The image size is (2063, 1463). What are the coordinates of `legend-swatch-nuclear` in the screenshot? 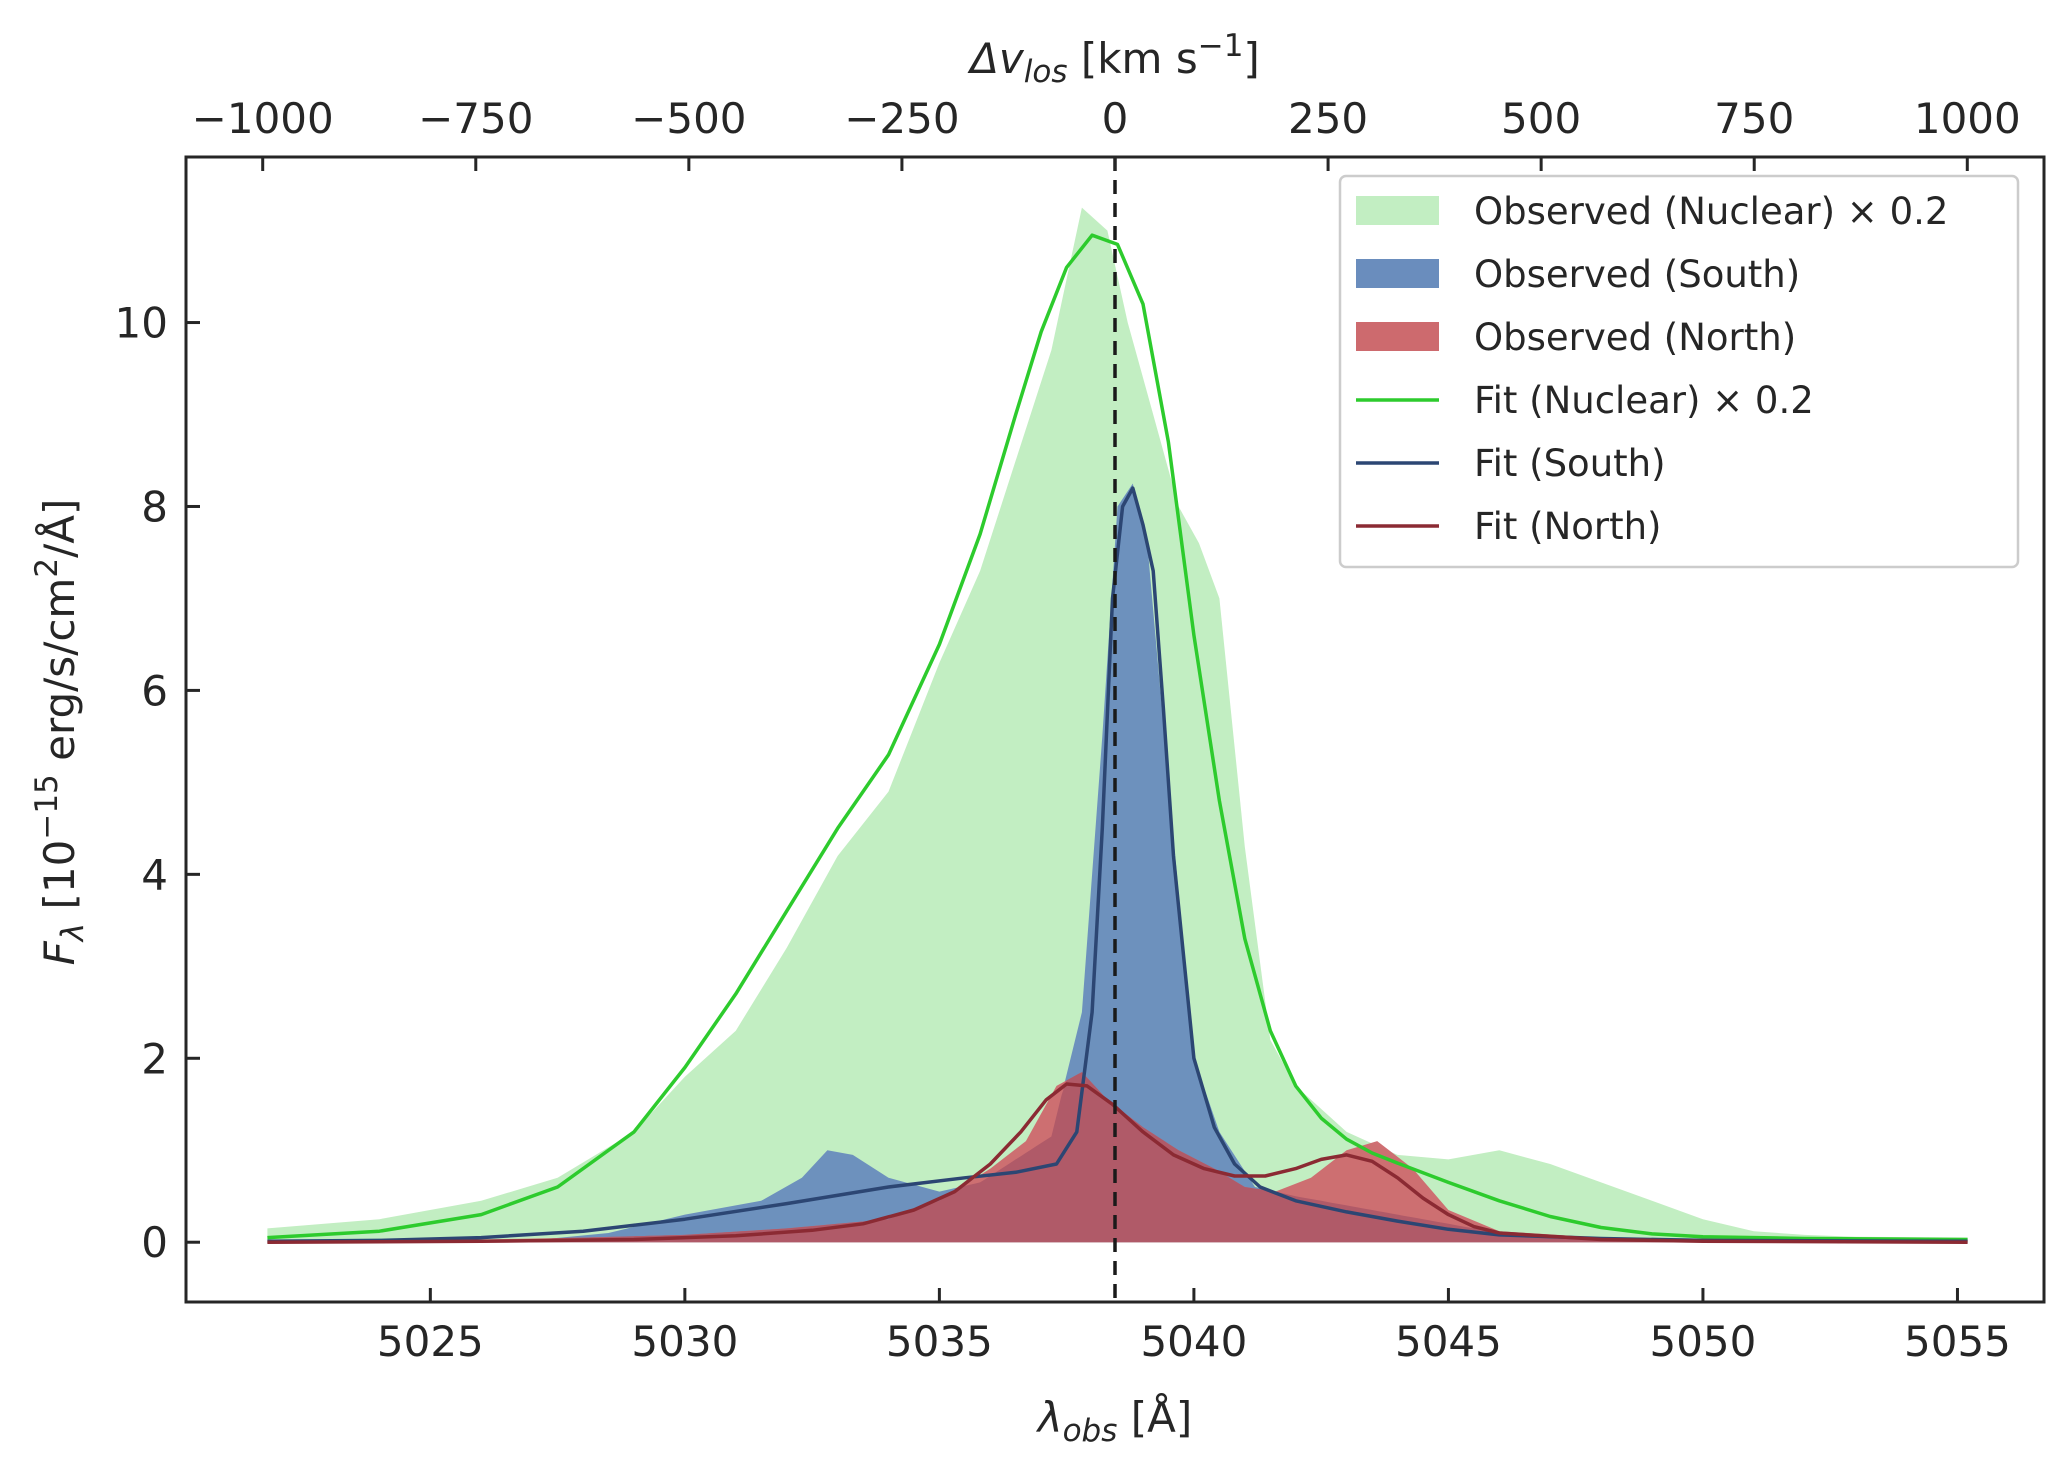 It's located at (1397, 210).